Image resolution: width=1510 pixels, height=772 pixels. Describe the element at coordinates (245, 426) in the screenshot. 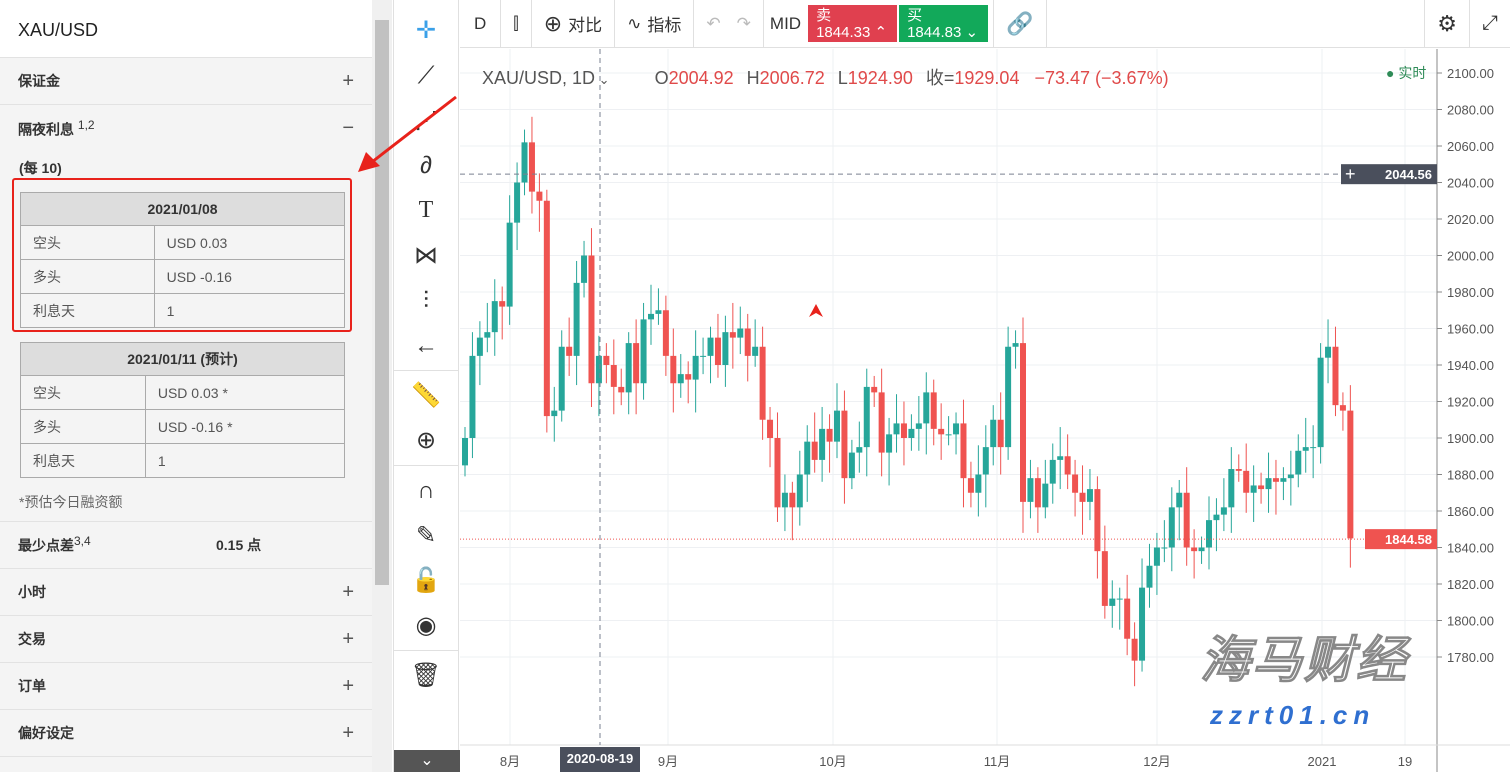

I see `cell: USD -0.16 *` at that location.